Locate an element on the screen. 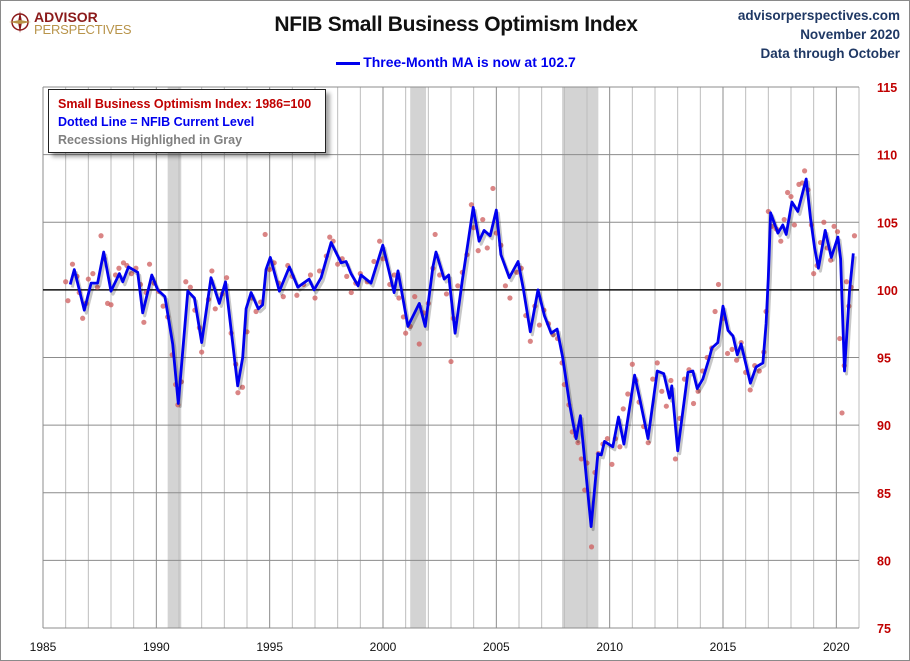  y-tick-label: 85 is located at coordinates (884, 494).